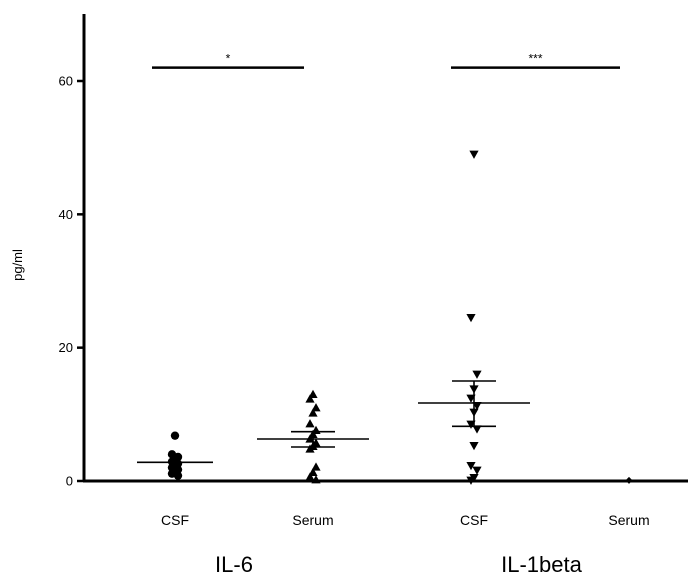  What do you see at coordinates (234, 564) in the screenshot?
I see `group-label: IL-6` at bounding box center [234, 564].